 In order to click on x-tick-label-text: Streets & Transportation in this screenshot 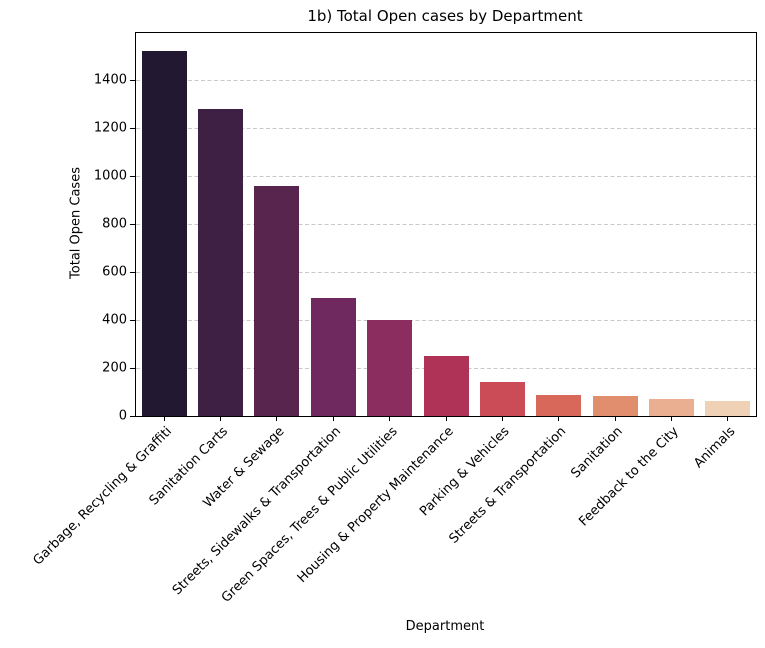, I will do `click(508, 485)`.